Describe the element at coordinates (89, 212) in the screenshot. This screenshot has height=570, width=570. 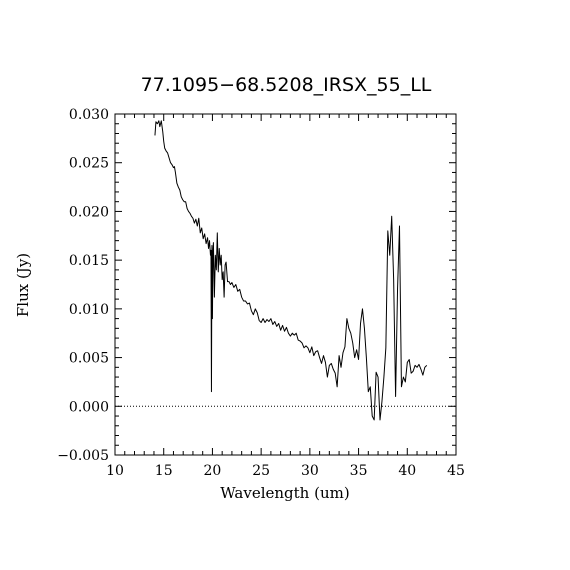
I see `y-tick-label: 0.020` at that location.